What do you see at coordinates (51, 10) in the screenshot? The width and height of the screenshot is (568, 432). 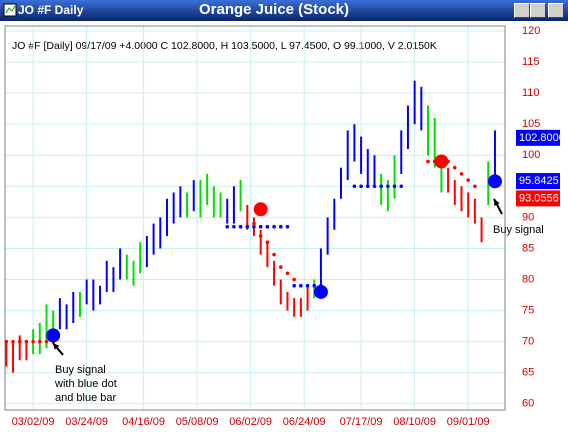 I see `window-title: JO #F Daily` at bounding box center [51, 10].